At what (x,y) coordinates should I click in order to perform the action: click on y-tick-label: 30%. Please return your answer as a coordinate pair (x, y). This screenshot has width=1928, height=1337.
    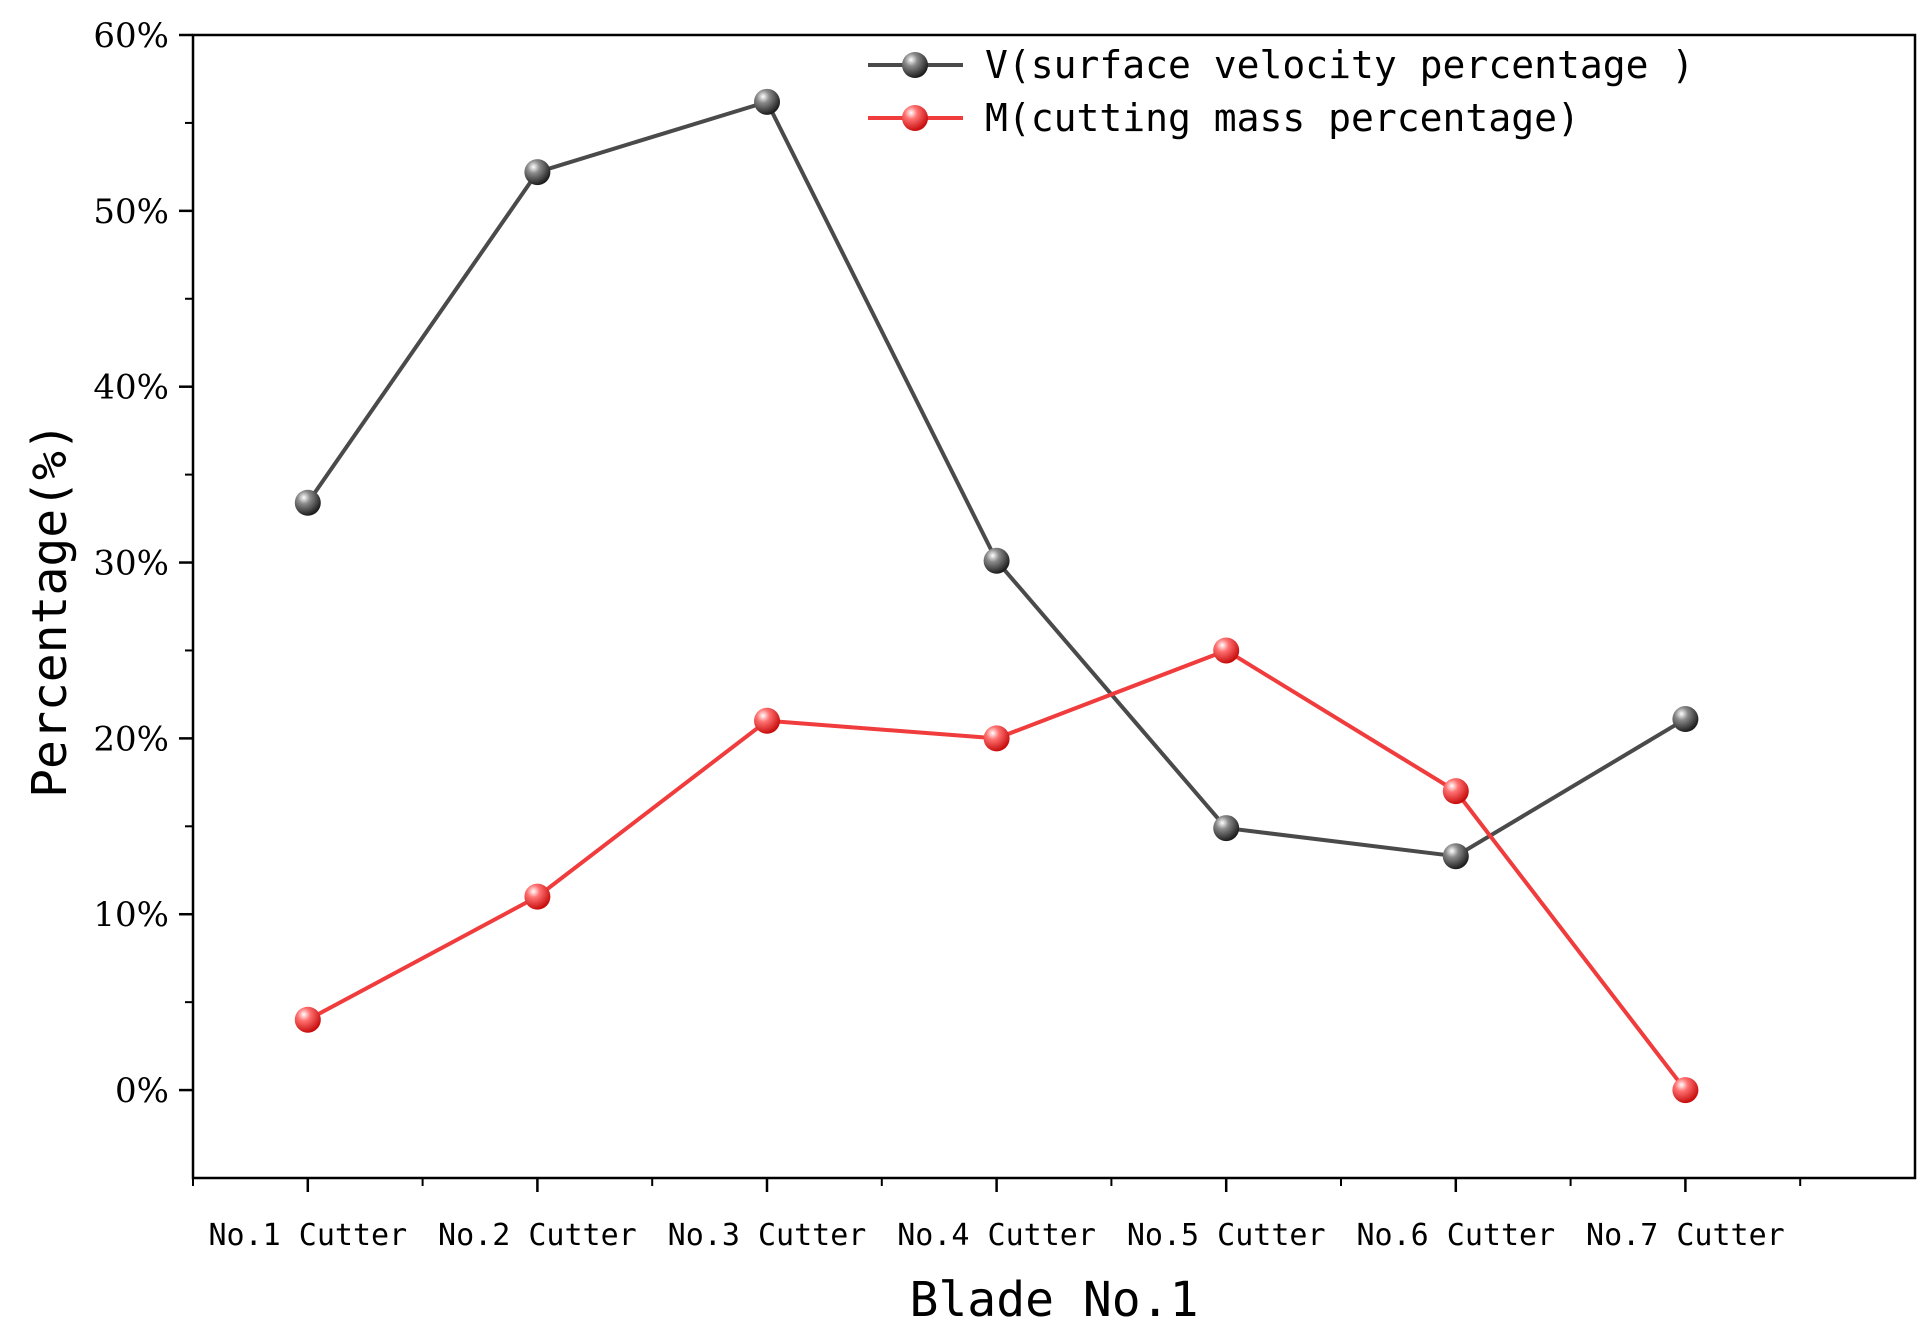
    Looking at the image, I should click on (131, 564).